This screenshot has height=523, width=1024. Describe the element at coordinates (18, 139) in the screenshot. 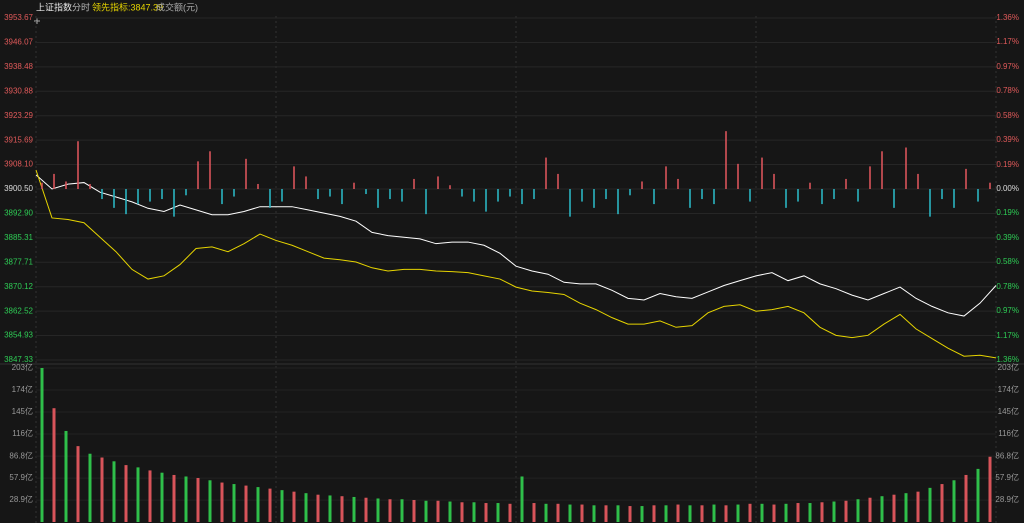

I see `y-tick-label: 3915.69` at that location.